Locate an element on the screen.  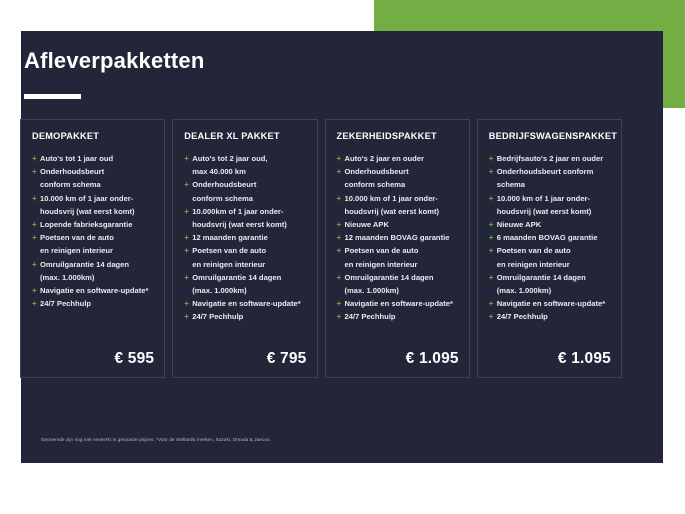
feature-text: Bedrijfsauto's 2 jaar en ouder is located at coordinates (550, 158).